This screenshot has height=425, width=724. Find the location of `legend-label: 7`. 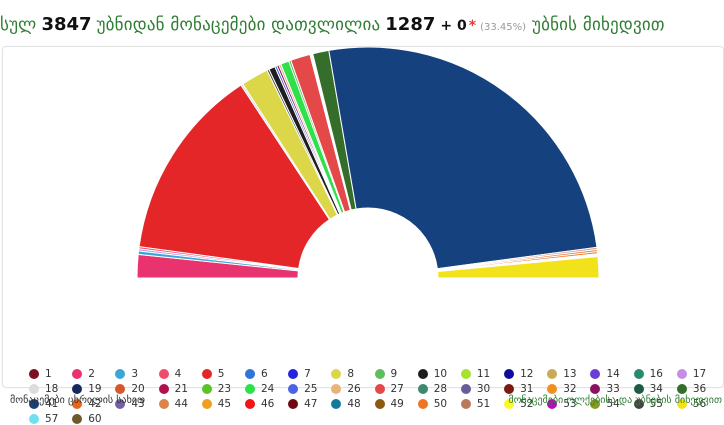

legend-label: 7 is located at coordinates (307, 373).